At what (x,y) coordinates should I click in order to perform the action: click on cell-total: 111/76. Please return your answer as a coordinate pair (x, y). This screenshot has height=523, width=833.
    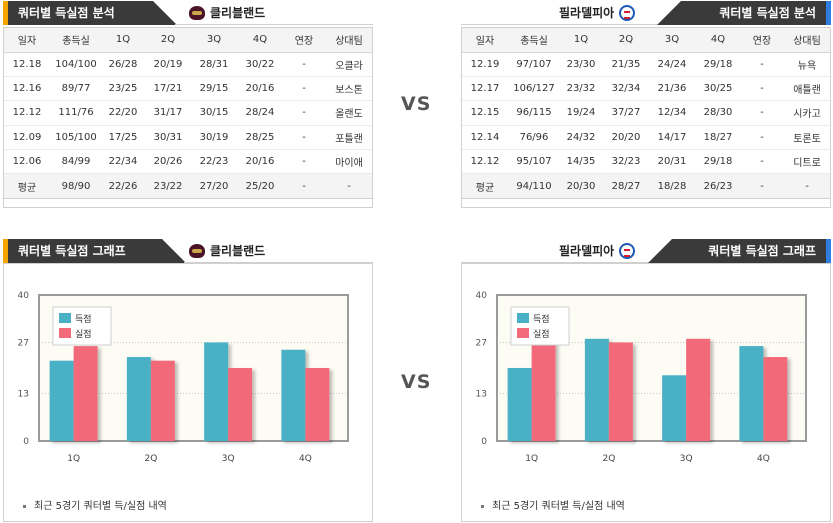
    Looking at the image, I should click on (76, 113).